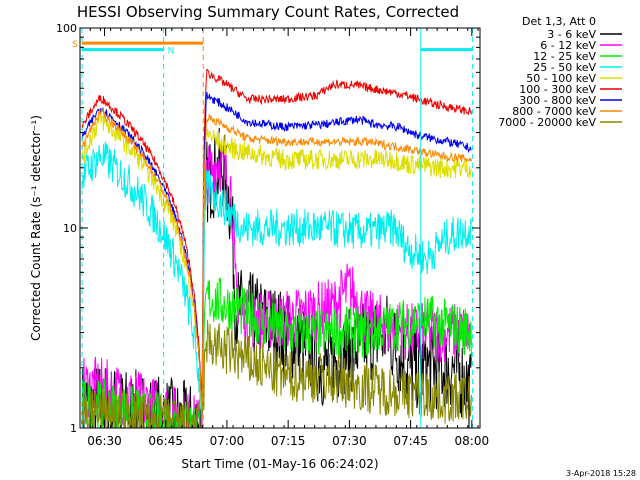  Describe the element at coordinates (554, 111) in the screenshot. I see `legend-entry-8: 800 - 7000 keV` at that location.